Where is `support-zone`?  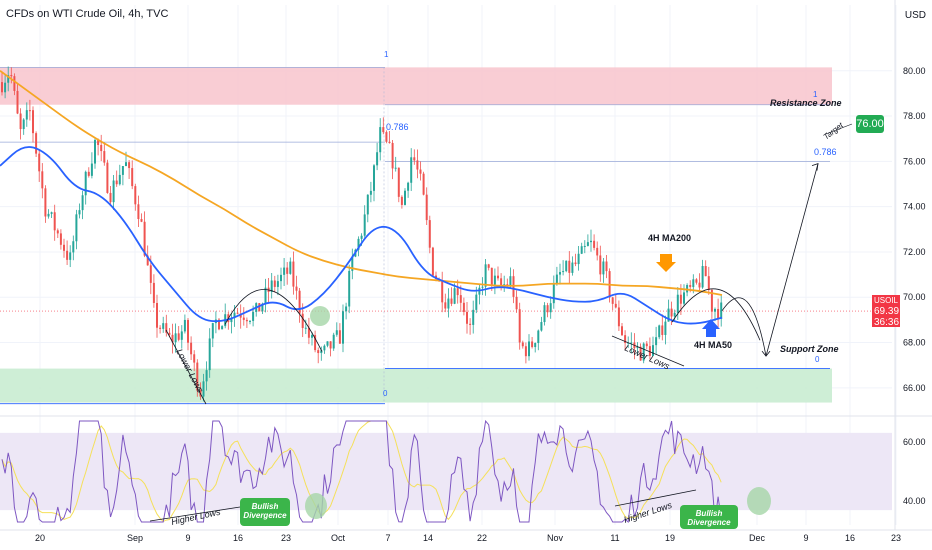 support-zone is located at coordinates (416, 385).